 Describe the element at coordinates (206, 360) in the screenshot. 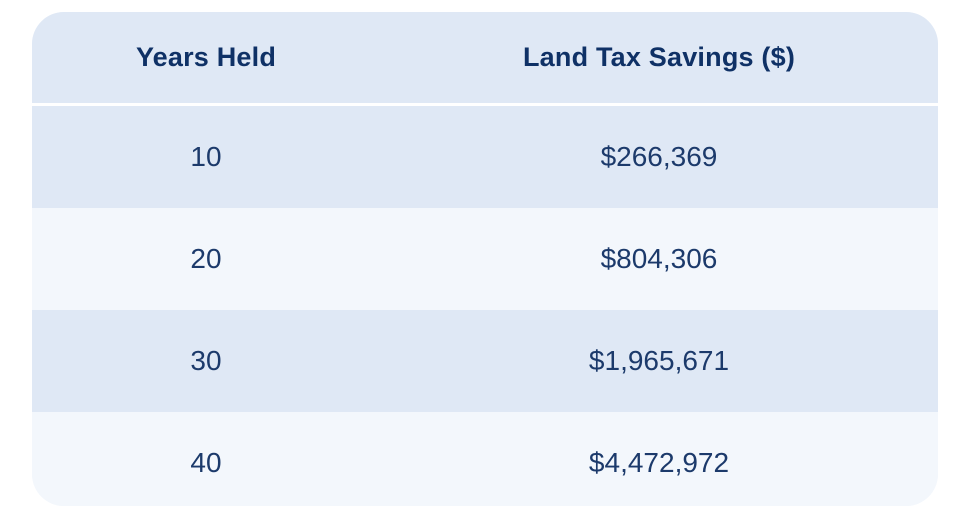

I see `years-held-cell: 30` at that location.